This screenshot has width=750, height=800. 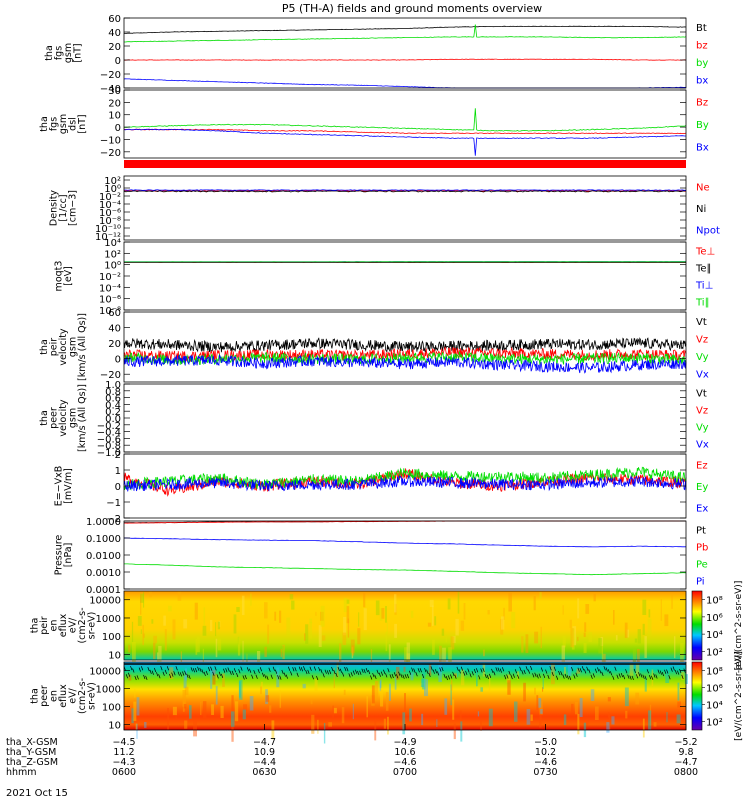 I want to click on y-axis-label: [km/s (All Qs)], so click(x=82, y=418).